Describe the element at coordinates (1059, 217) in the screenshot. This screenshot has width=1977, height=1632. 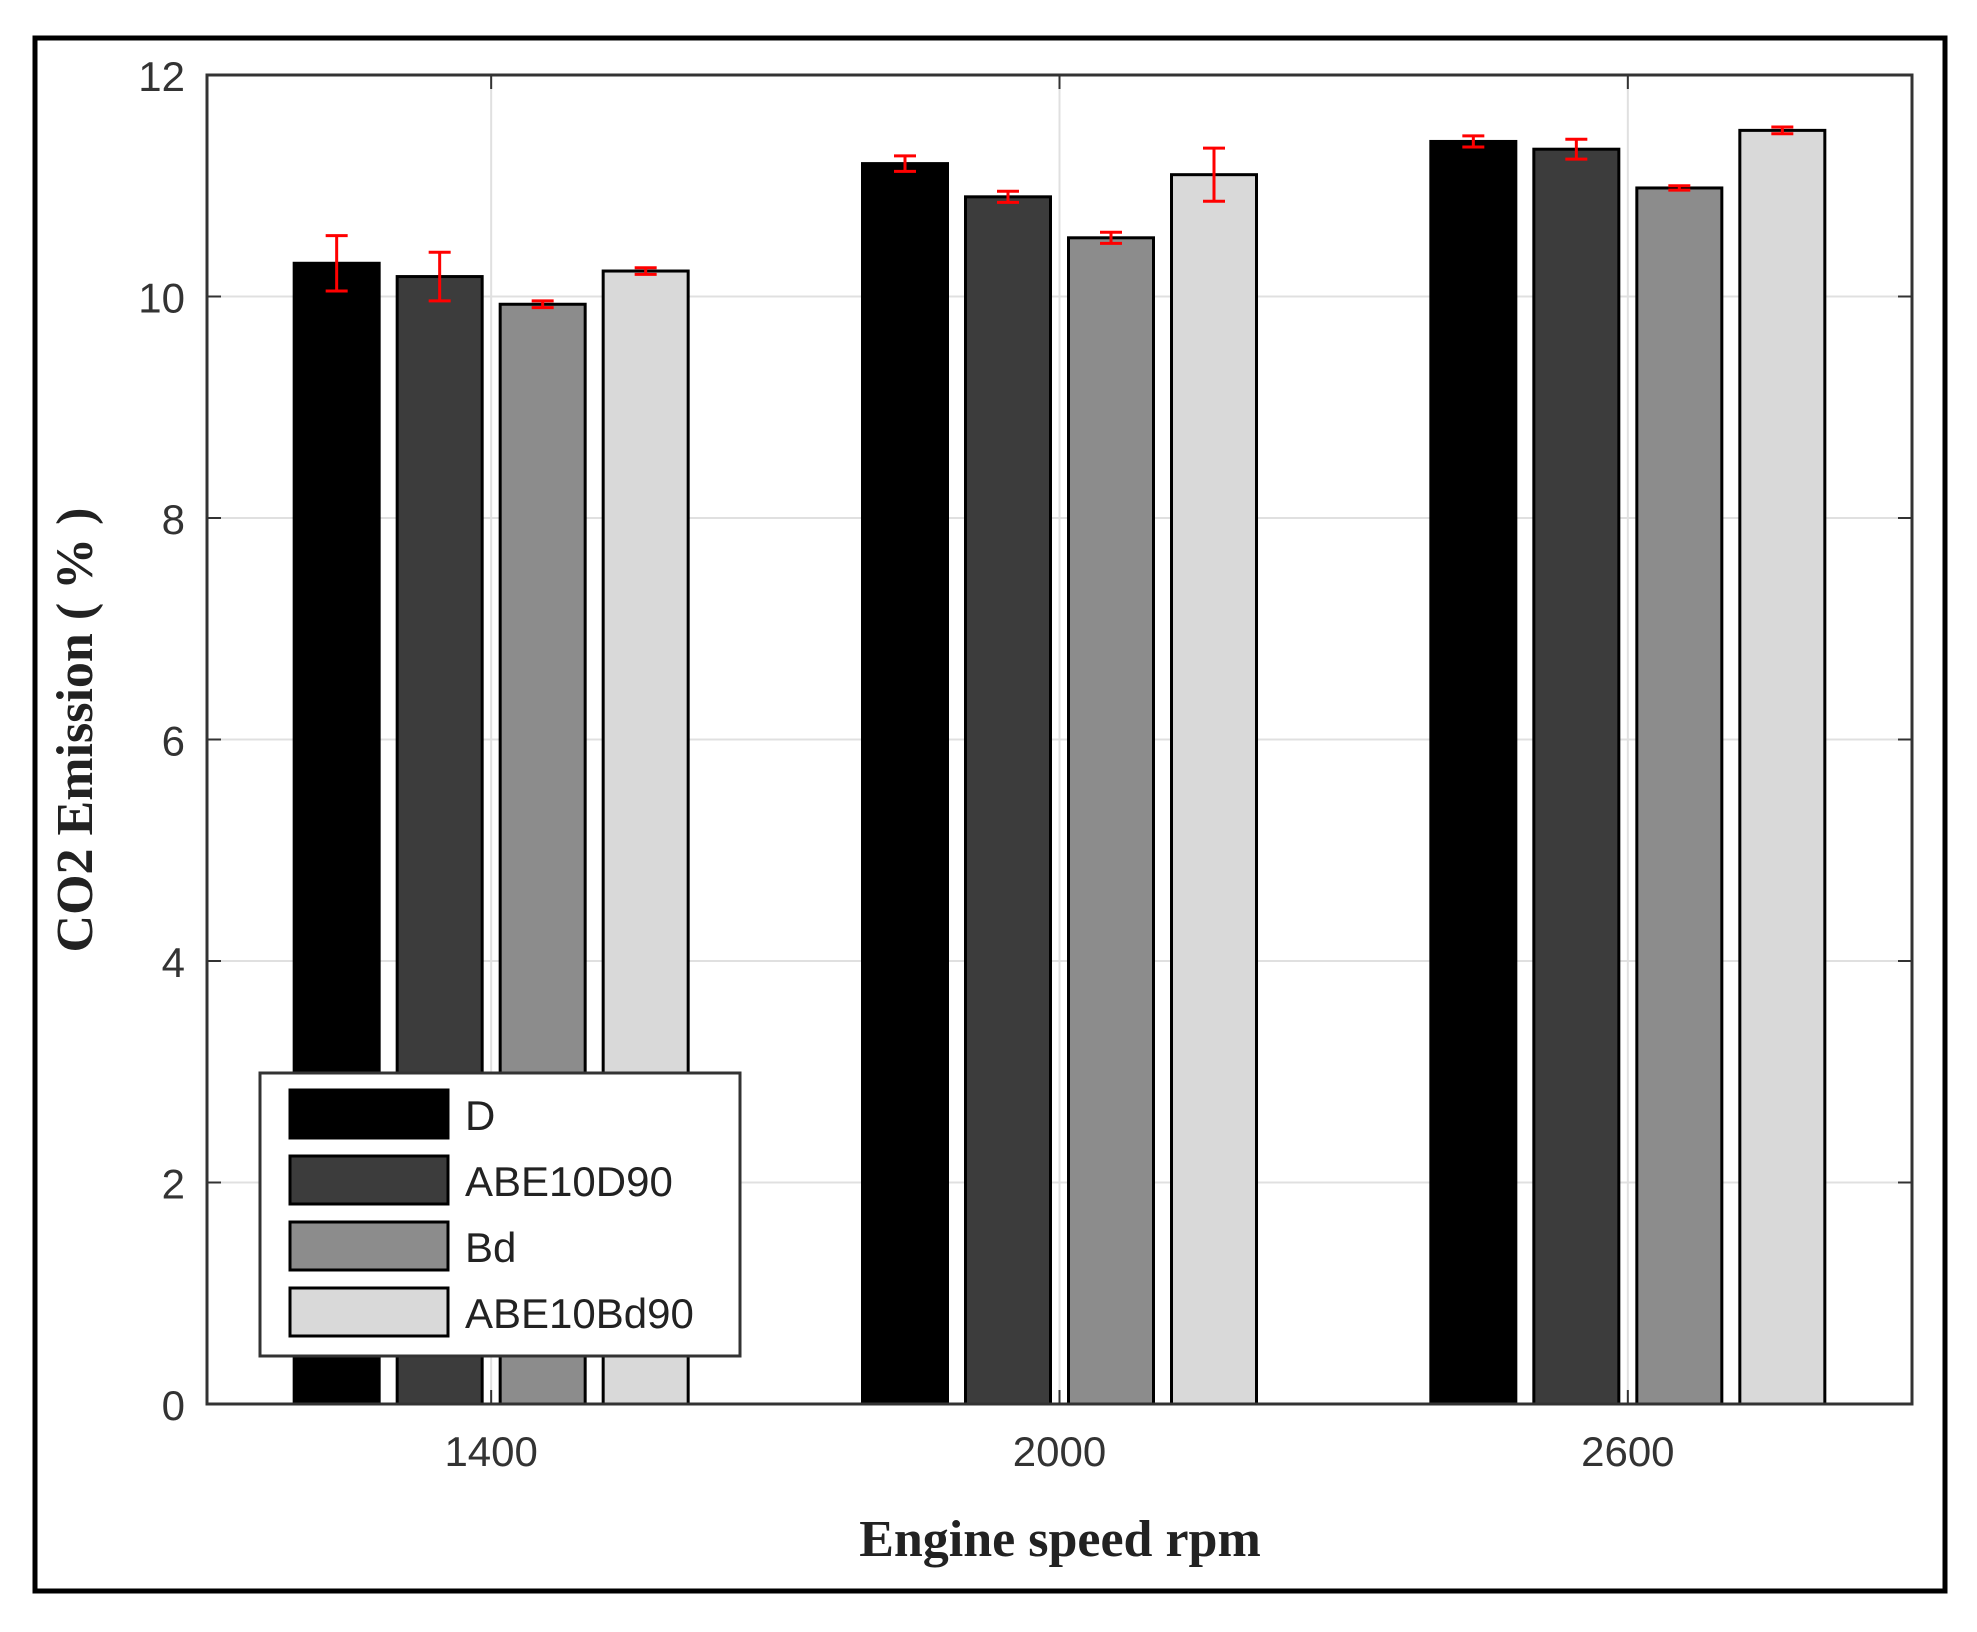
I see `error-bars` at that location.